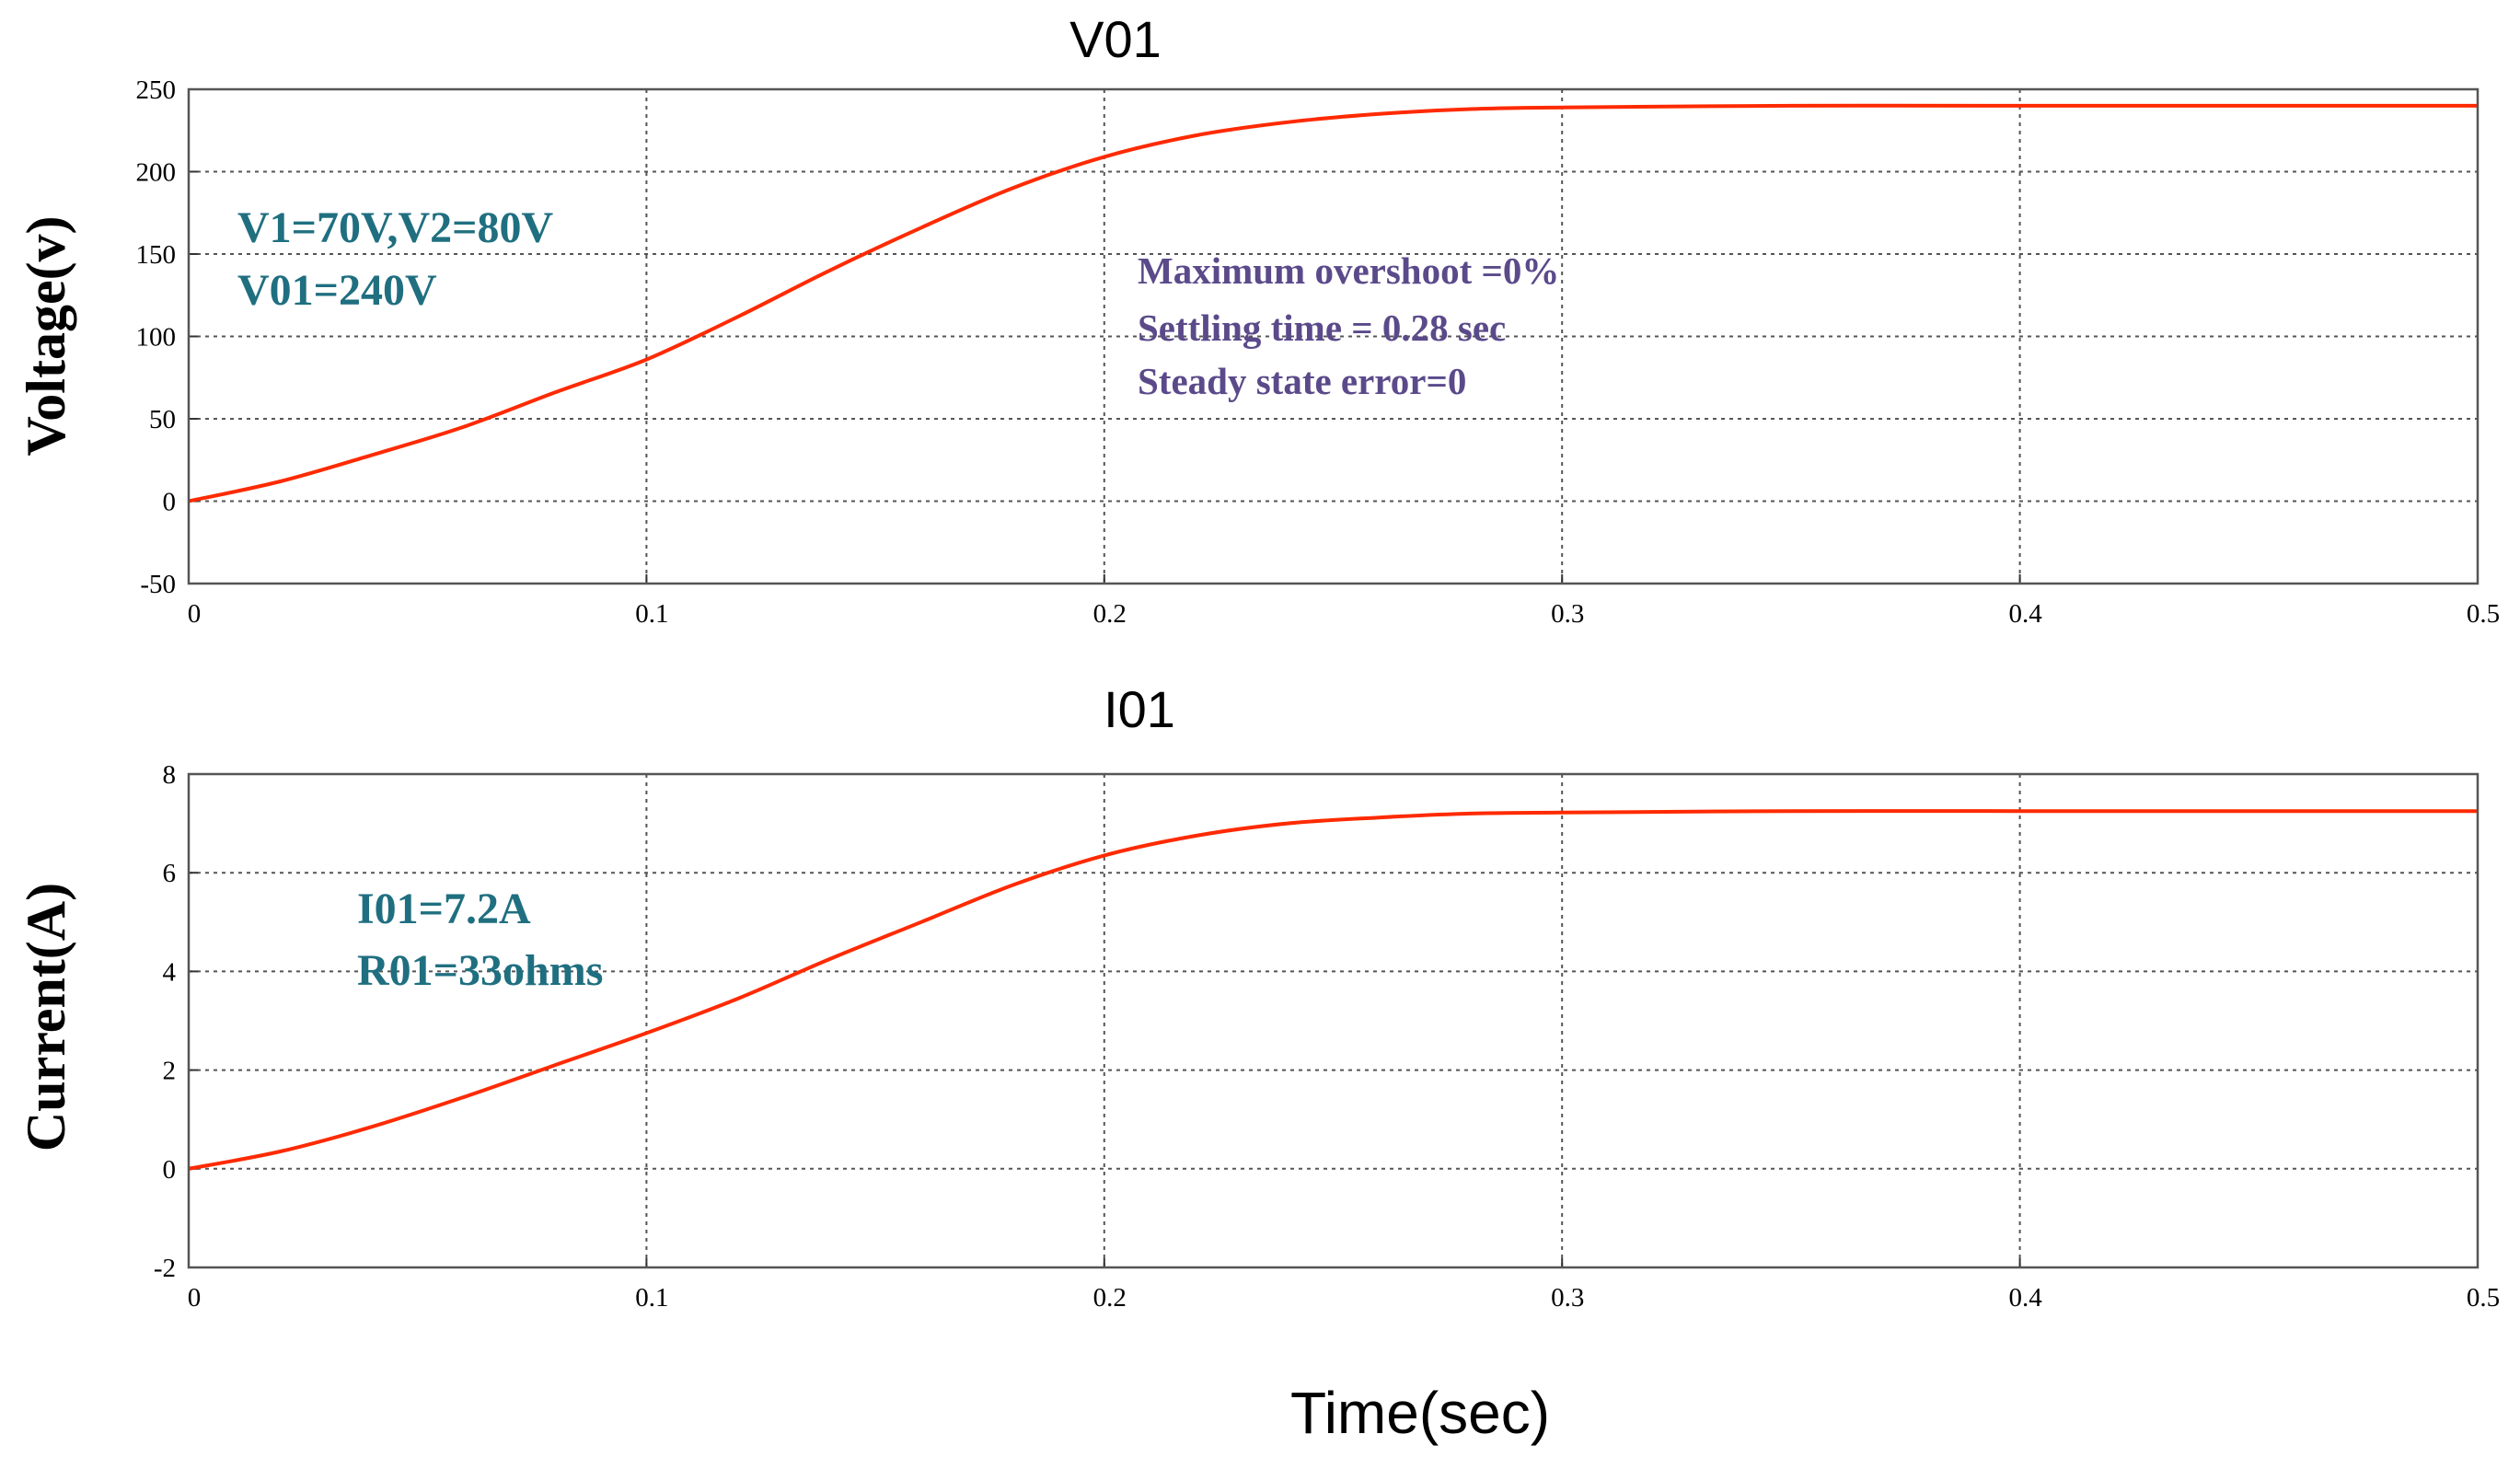  What do you see at coordinates (651, 1298) in the screenshot?
I see `current-x-tick-label: 0.1` at bounding box center [651, 1298].